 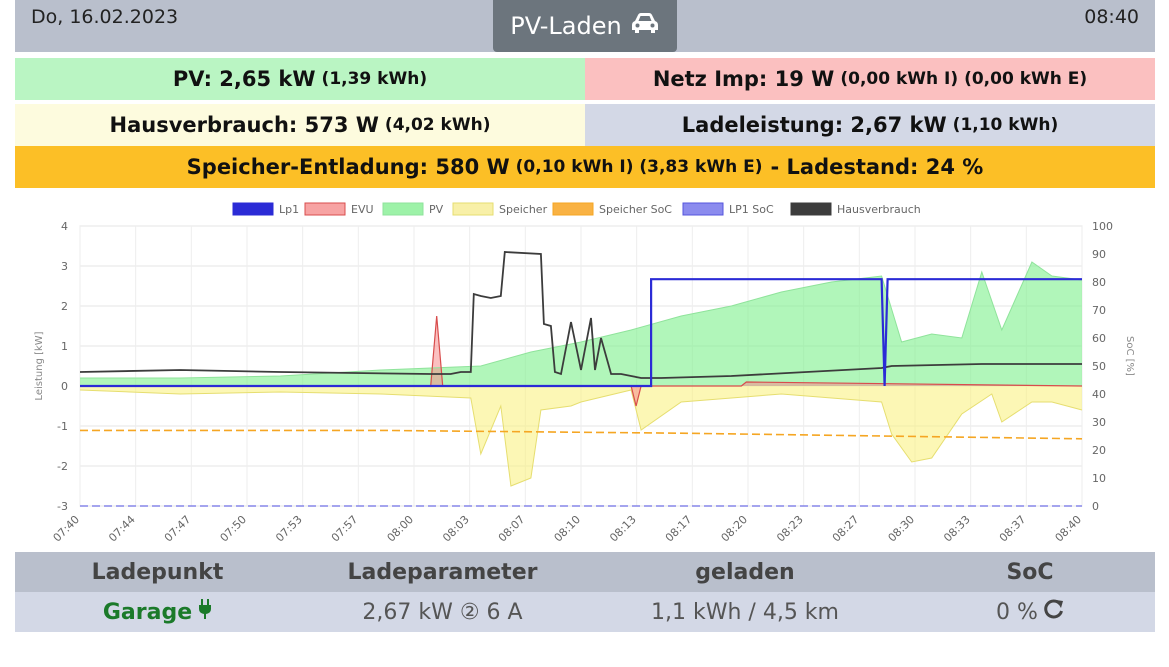 I want to click on y2-tick-label: 80, so click(x=1099, y=282).